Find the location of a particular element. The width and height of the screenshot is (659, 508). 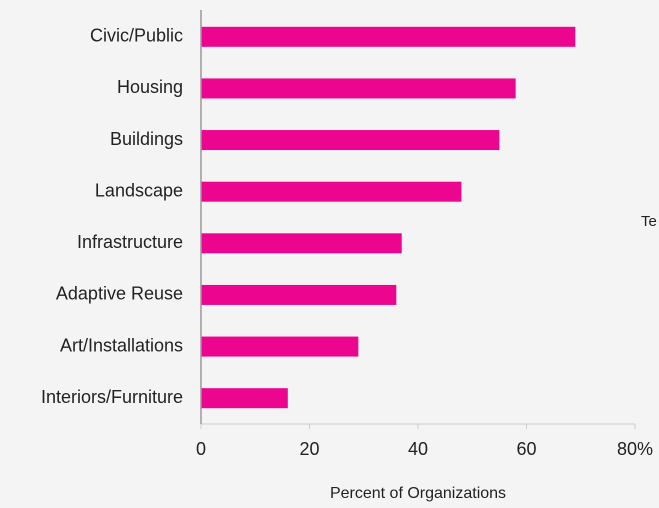

x-tick-label: 80% is located at coordinates (635, 449).